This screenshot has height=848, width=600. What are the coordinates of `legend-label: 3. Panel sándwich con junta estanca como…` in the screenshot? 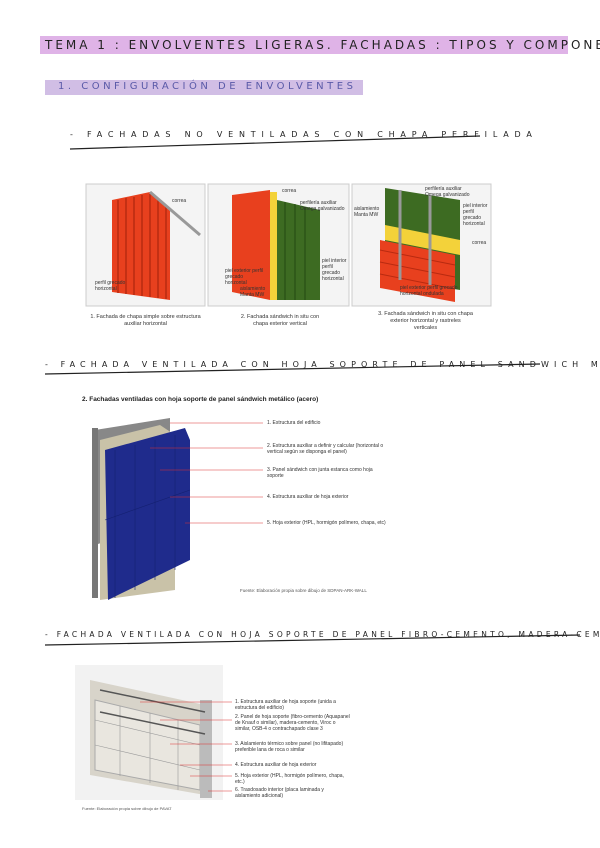 It's located at (320, 473).